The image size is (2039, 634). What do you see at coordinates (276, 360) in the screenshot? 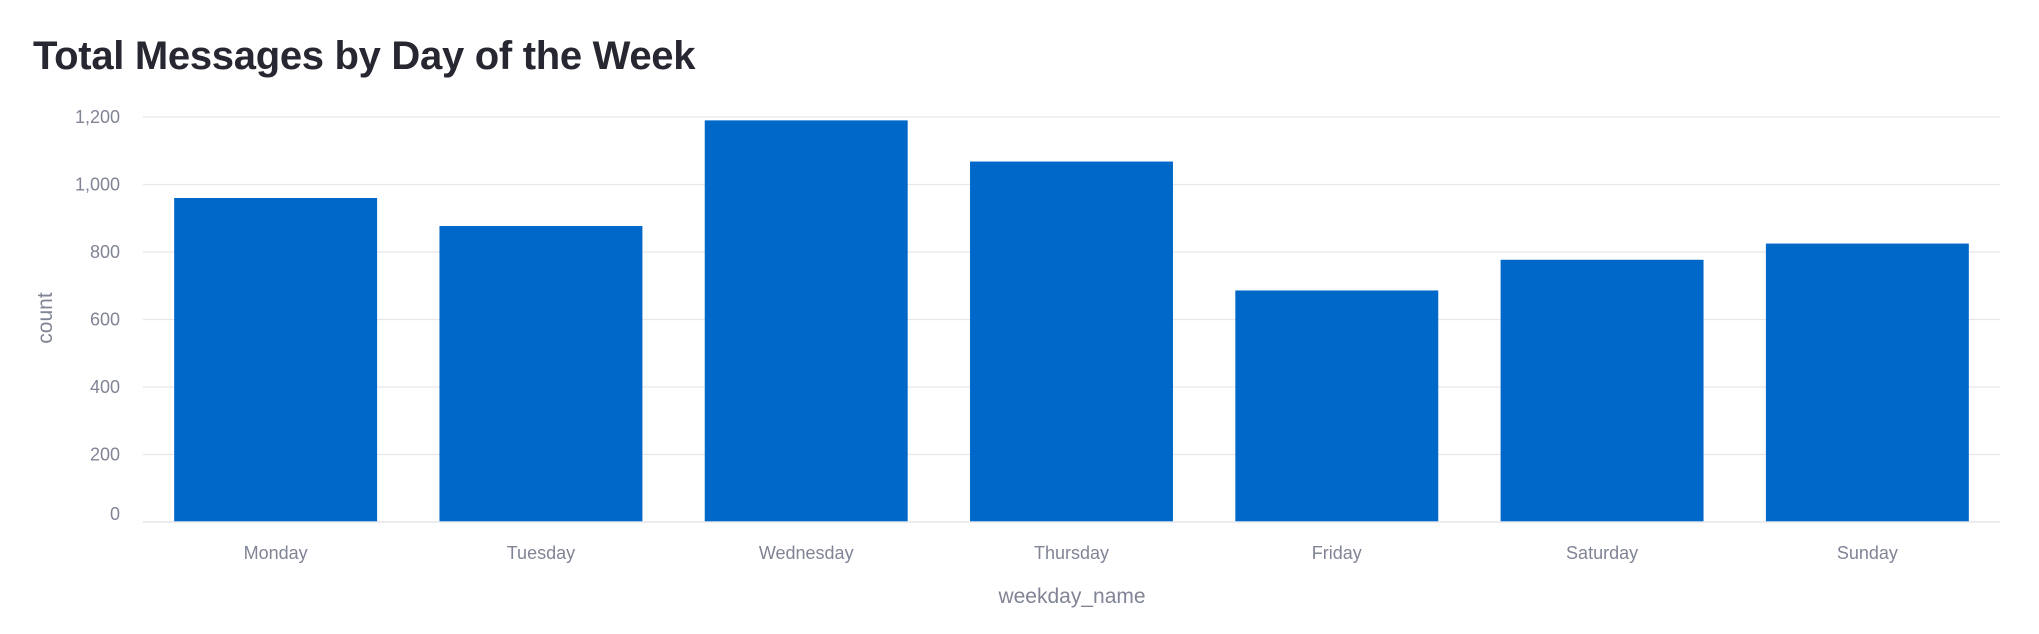
I see `bar-monday` at bounding box center [276, 360].